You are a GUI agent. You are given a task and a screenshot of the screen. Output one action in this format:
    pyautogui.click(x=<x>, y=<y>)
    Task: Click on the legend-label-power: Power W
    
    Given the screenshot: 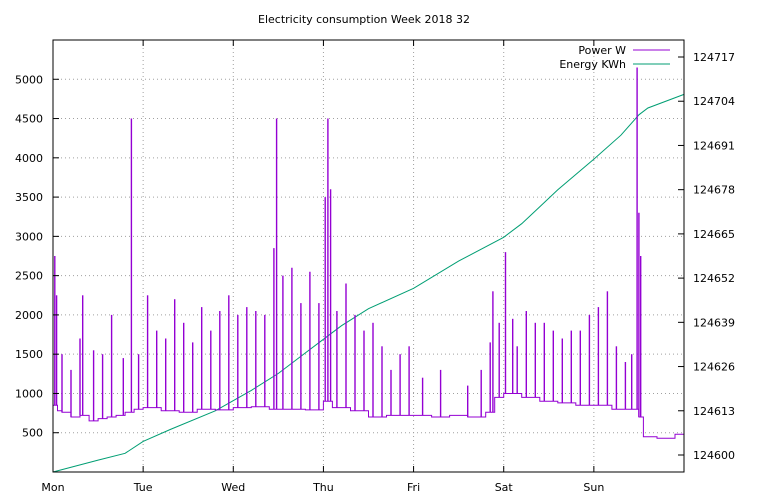 What is the action you would take?
    pyautogui.click(x=602, y=50)
    